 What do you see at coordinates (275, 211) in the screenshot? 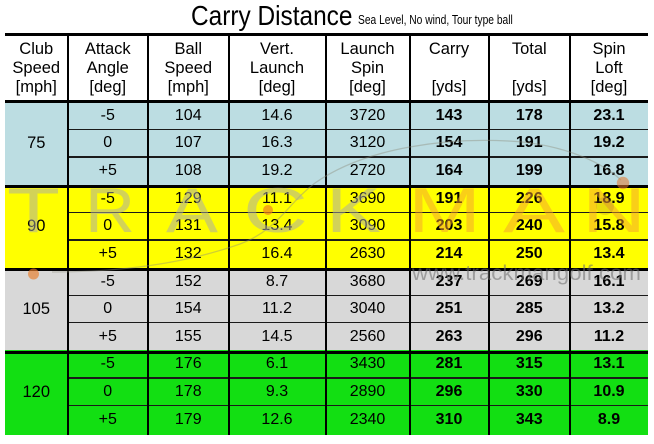
I see `svg-text: C` at bounding box center [275, 211].